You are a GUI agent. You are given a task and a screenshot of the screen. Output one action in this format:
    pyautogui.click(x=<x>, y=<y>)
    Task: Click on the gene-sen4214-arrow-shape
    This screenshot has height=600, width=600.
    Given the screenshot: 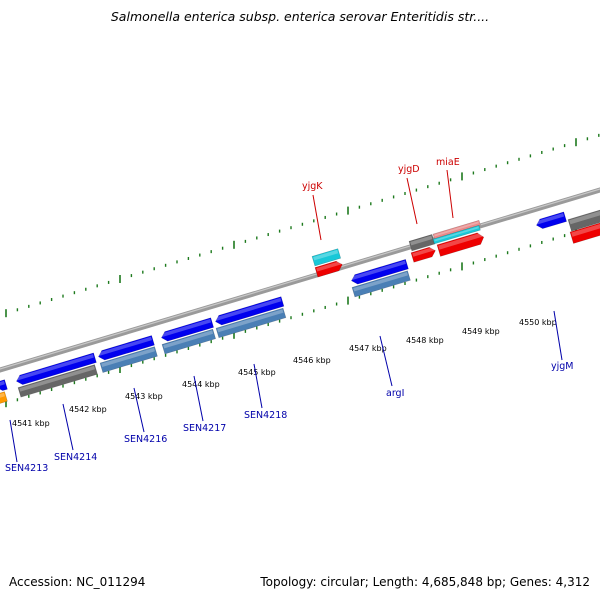 What is the action you would take?
    pyautogui.click(x=56, y=368)
    